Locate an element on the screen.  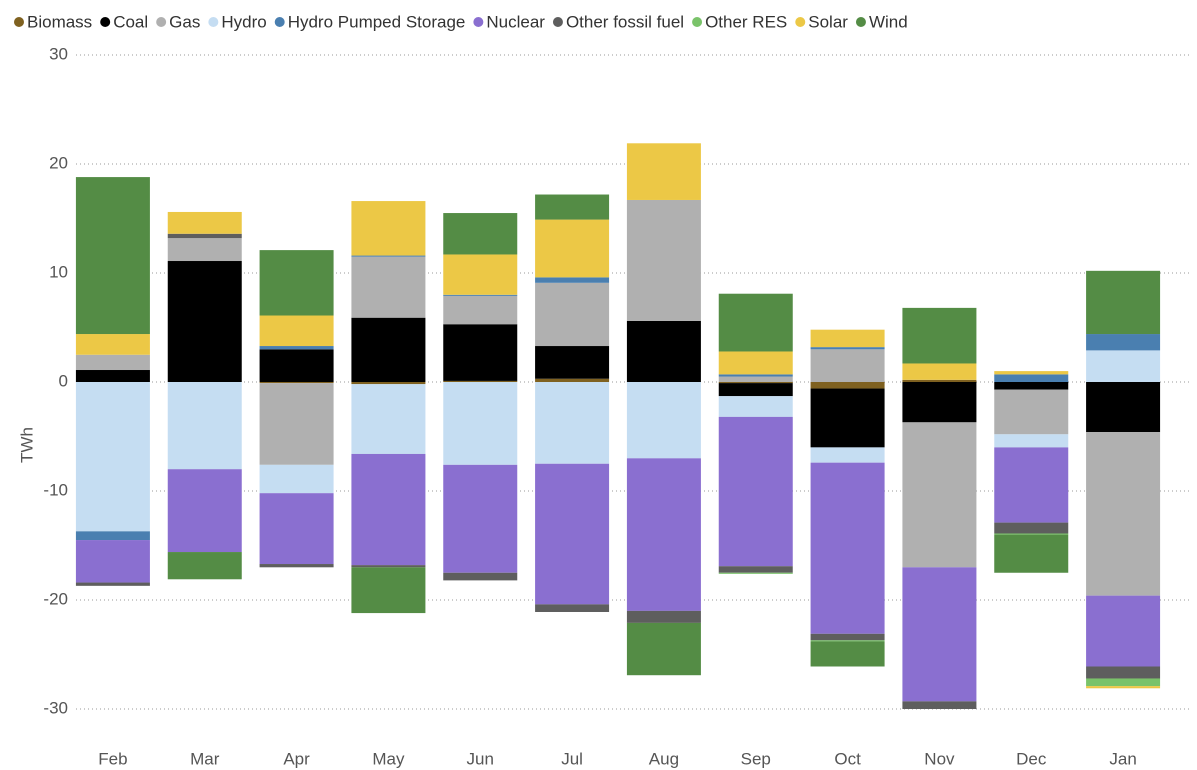
legend-text: Hydro Pumped Storage is located at coordinates (377, 21).